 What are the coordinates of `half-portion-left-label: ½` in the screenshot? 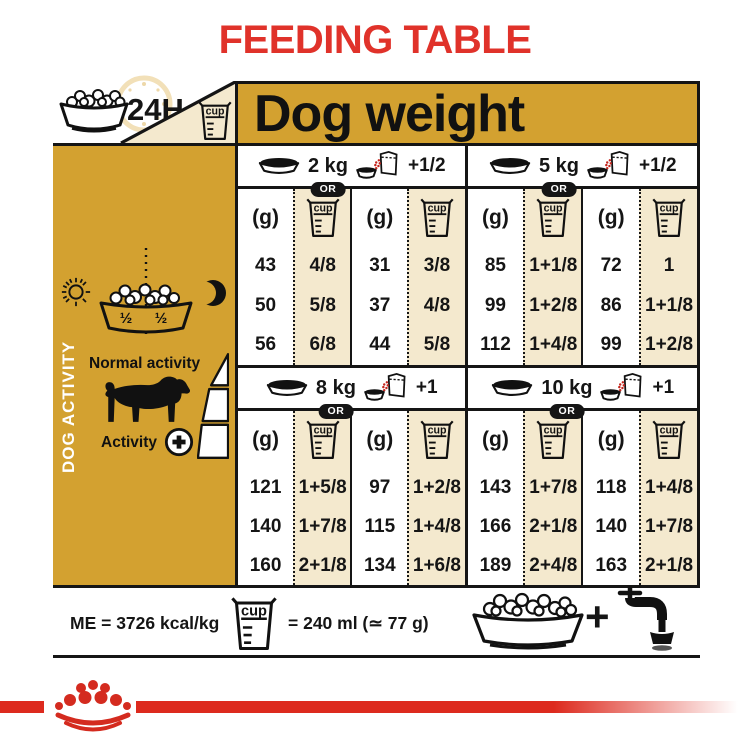 It's located at (126, 318).